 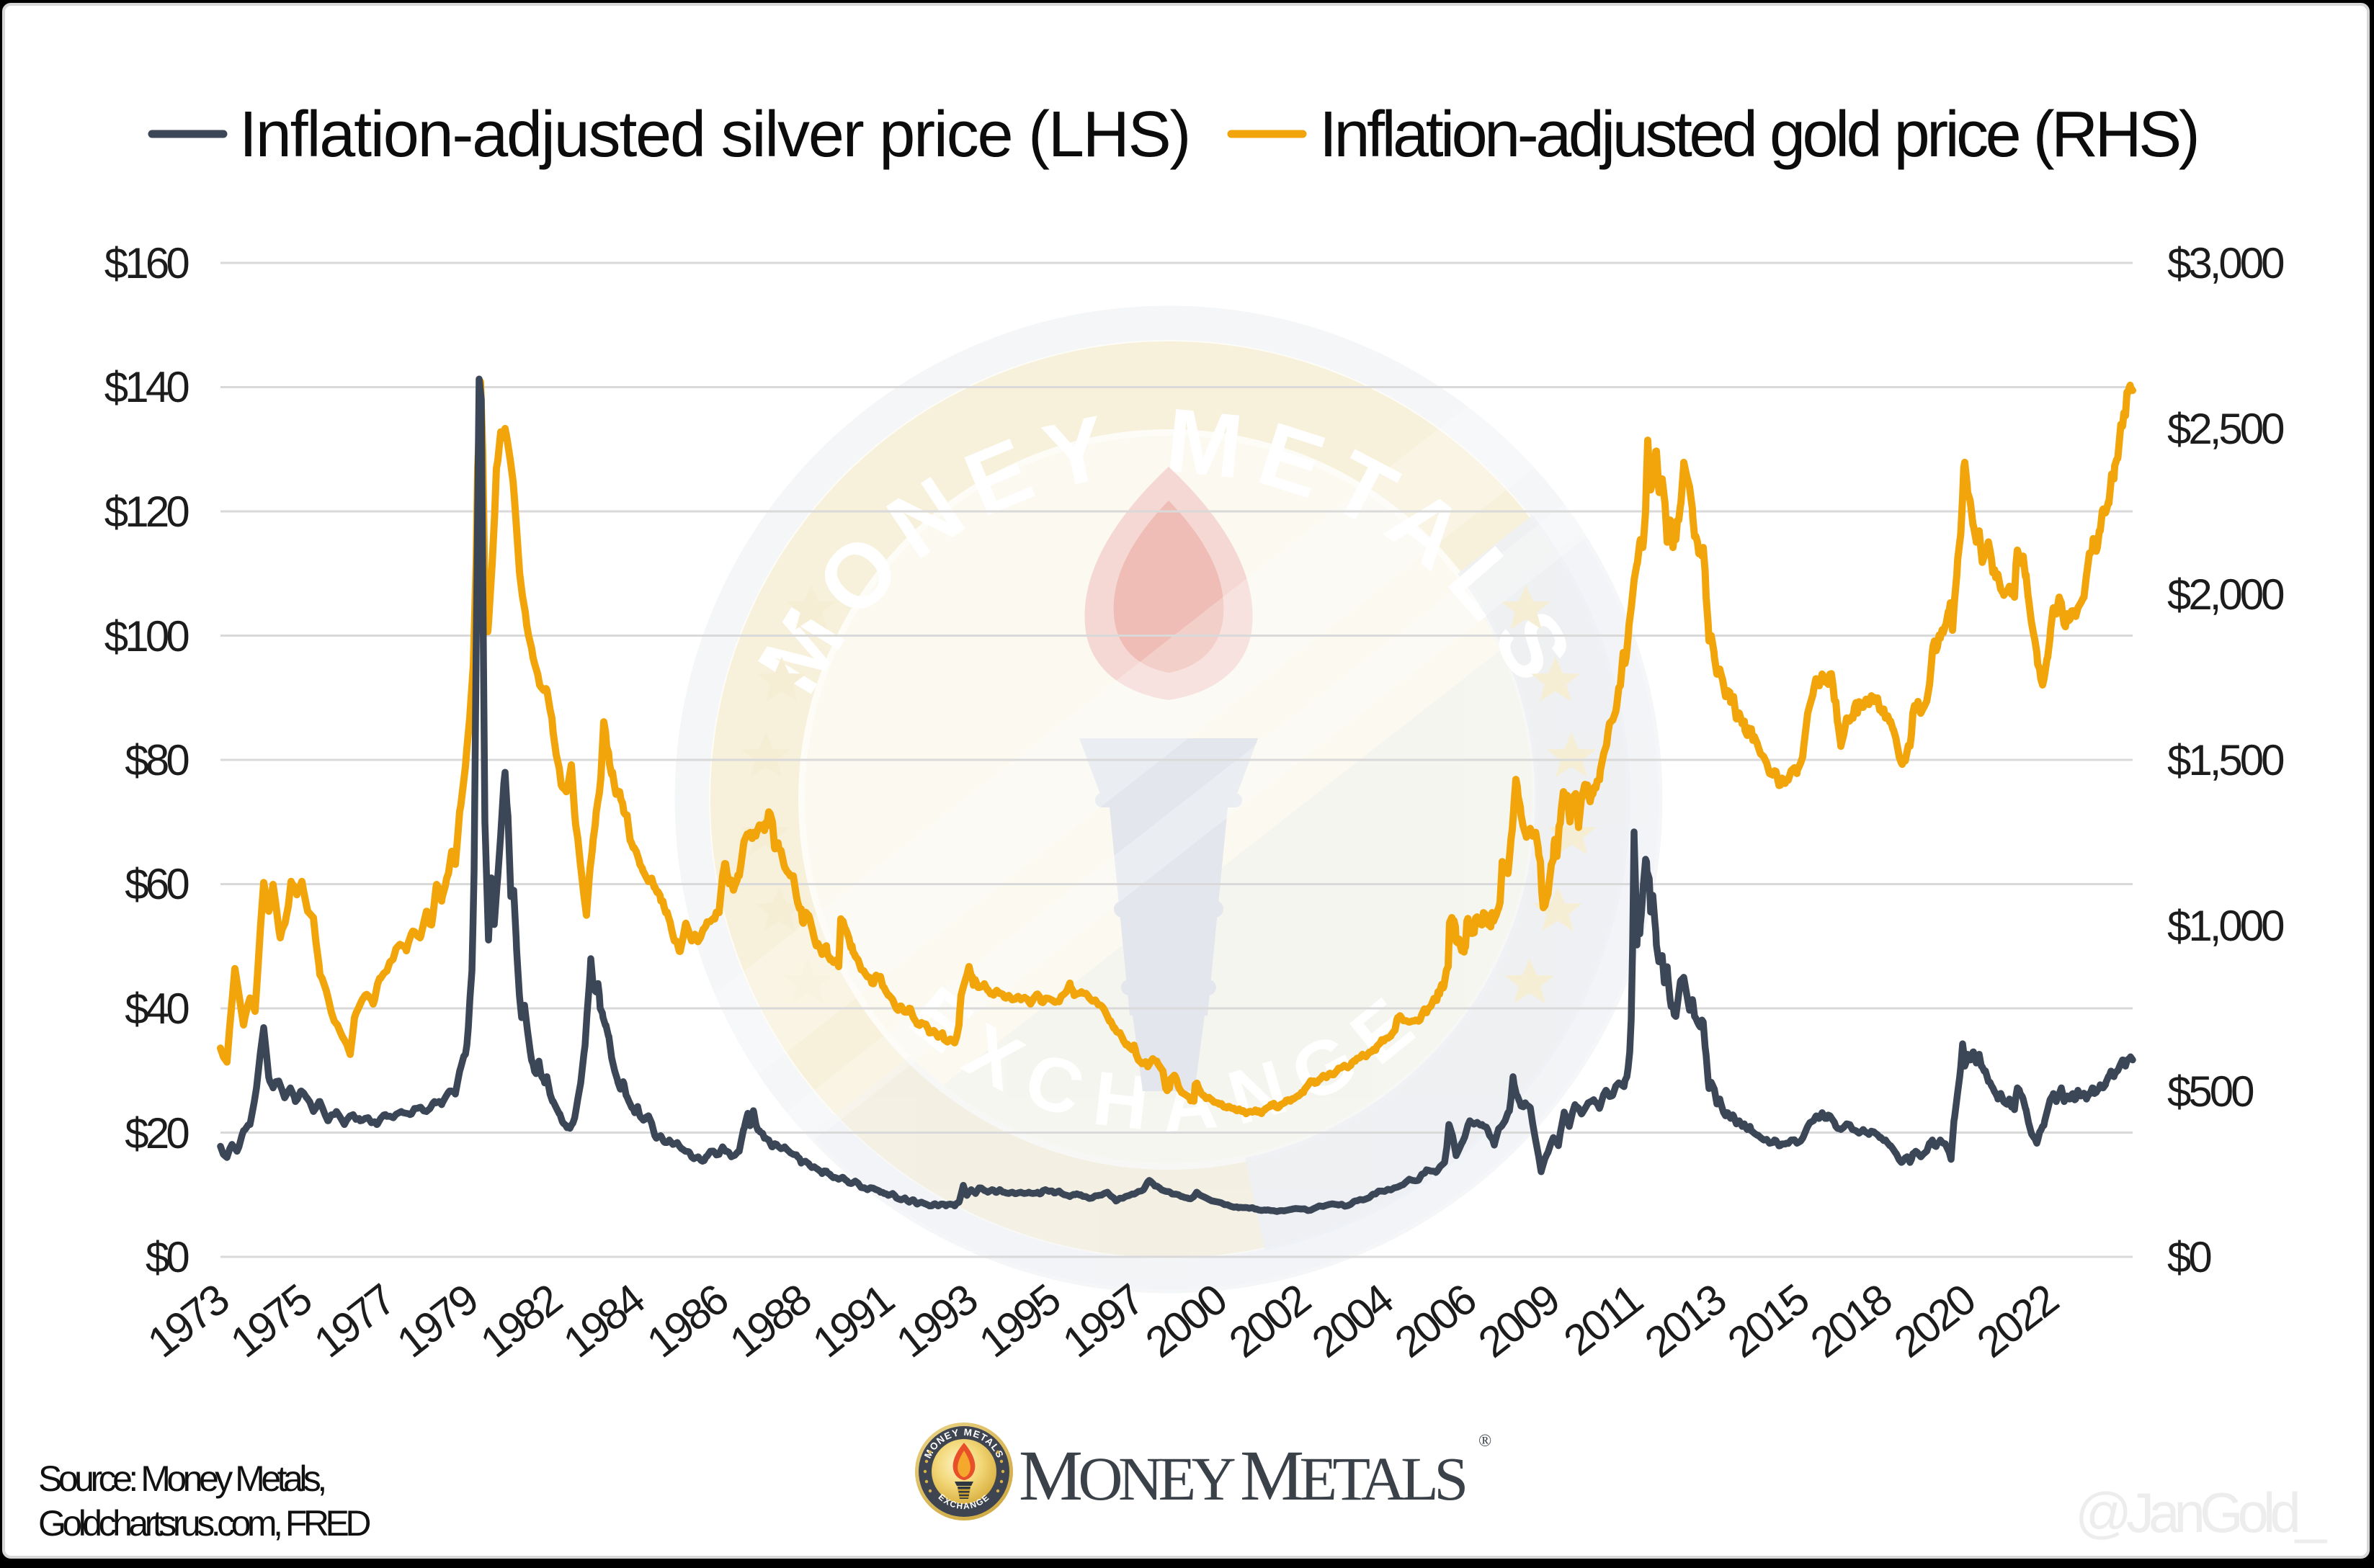 What do you see at coordinates (1353, 1321) in the screenshot?
I see `svg-text: 2004` at bounding box center [1353, 1321].